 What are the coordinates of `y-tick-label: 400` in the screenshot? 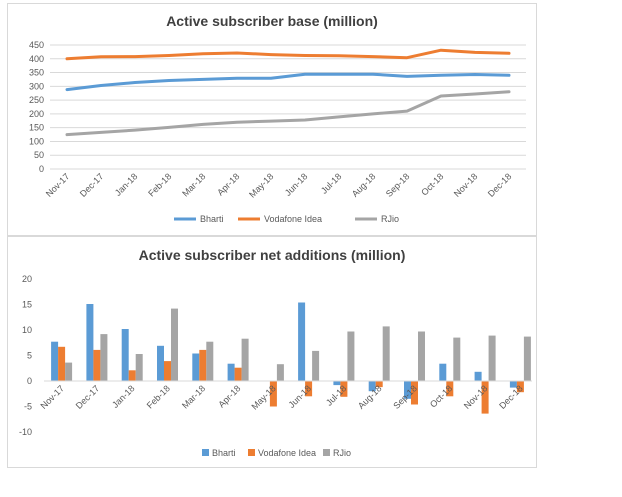 It's located at (36, 59).